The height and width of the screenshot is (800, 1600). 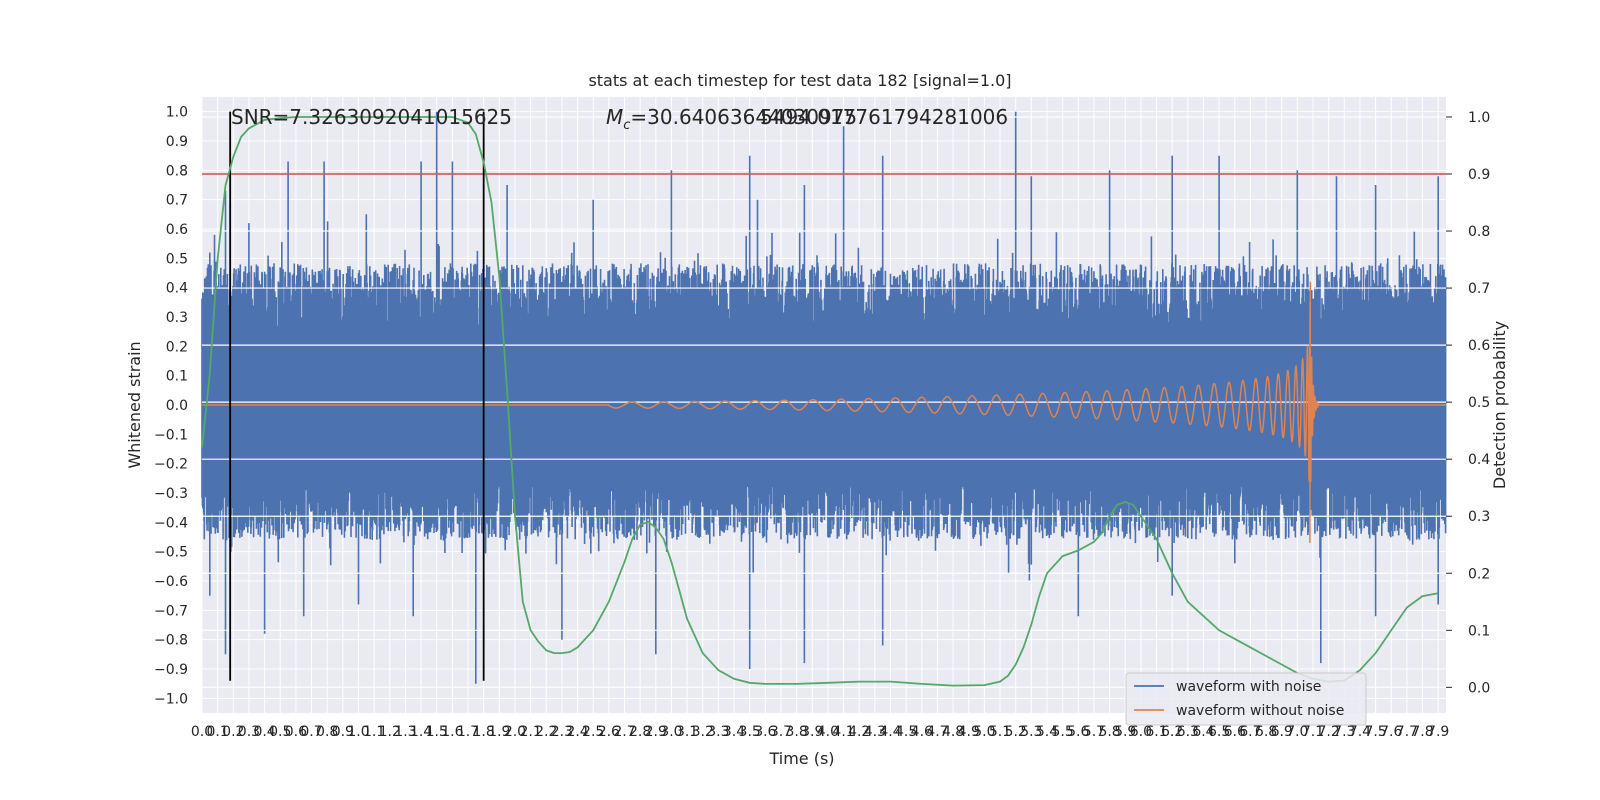 I want to click on mc-subscript: c, so click(x=626, y=125).